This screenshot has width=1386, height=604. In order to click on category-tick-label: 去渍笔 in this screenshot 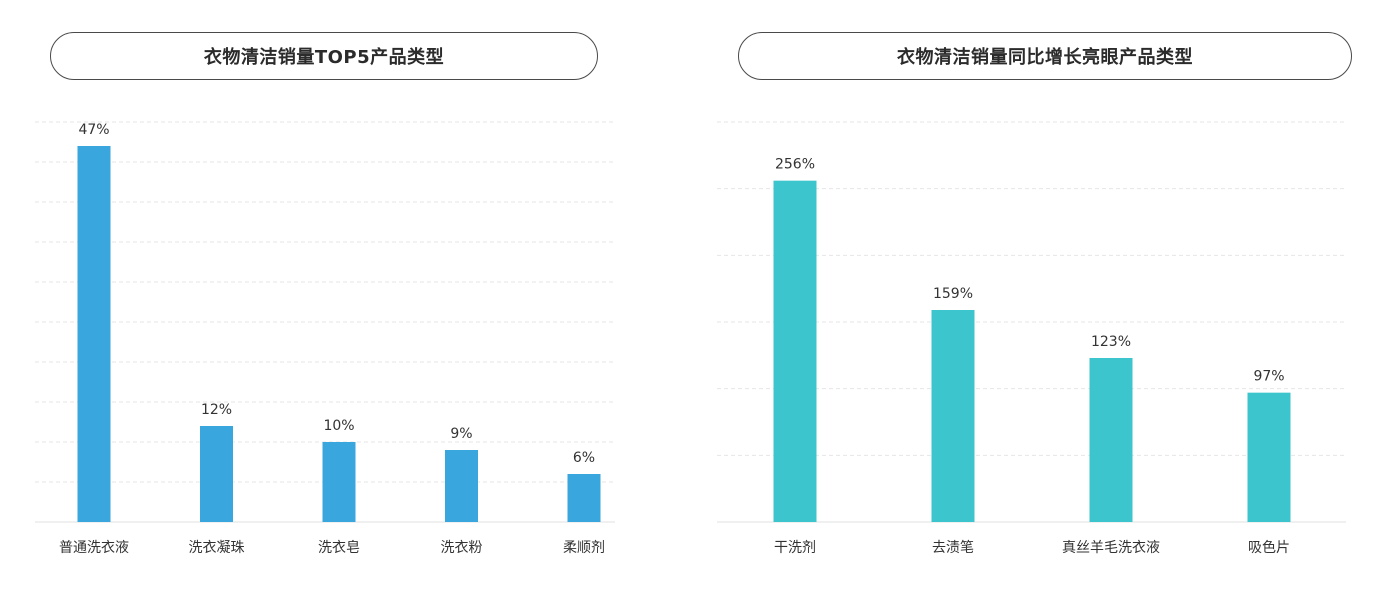, I will do `click(953, 548)`.